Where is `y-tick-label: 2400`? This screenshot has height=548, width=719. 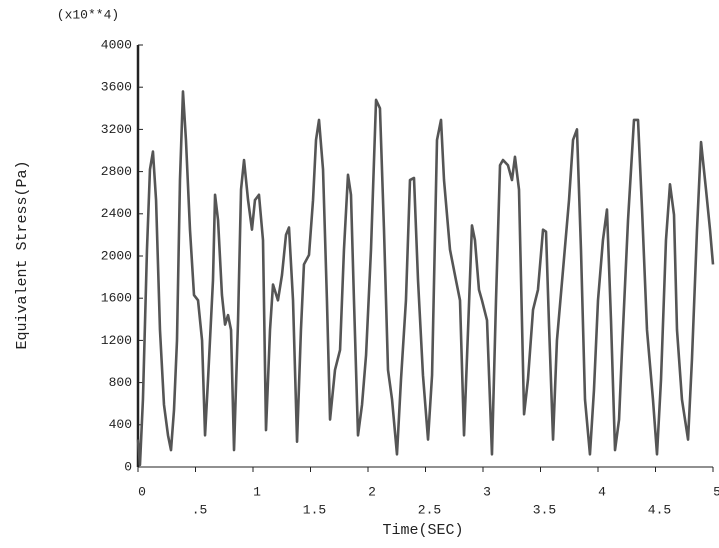
y-tick-label: 2400 is located at coordinates (116, 213).